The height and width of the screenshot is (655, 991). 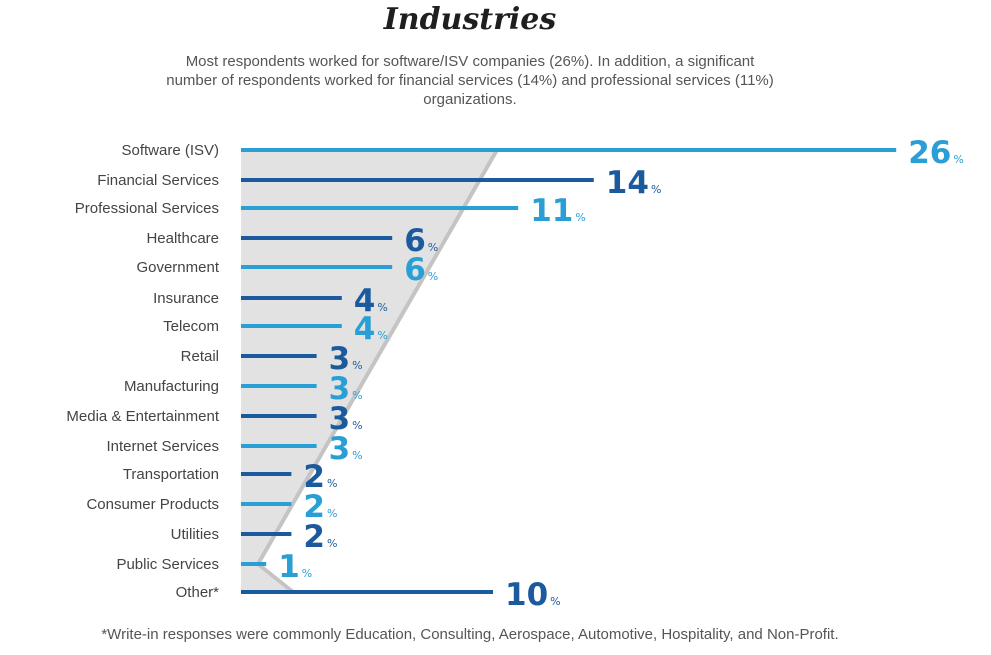 I want to click on value-label: 10%, so click(x=533, y=595).